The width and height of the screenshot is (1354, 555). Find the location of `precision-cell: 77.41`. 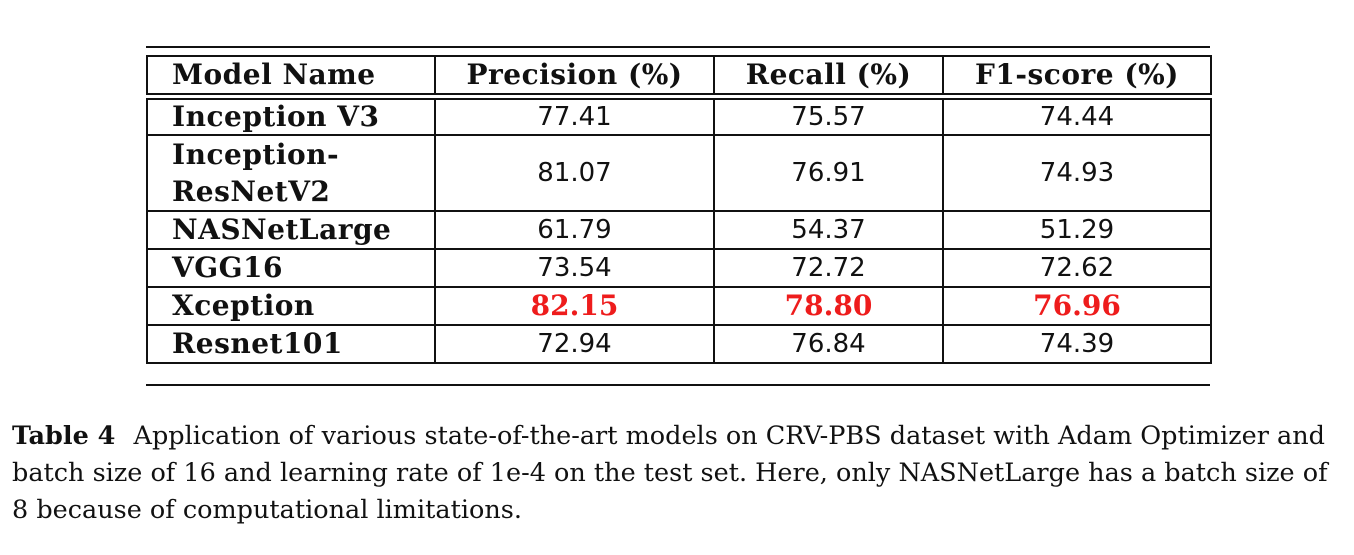

precision-cell: 77.41 is located at coordinates (574, 115).